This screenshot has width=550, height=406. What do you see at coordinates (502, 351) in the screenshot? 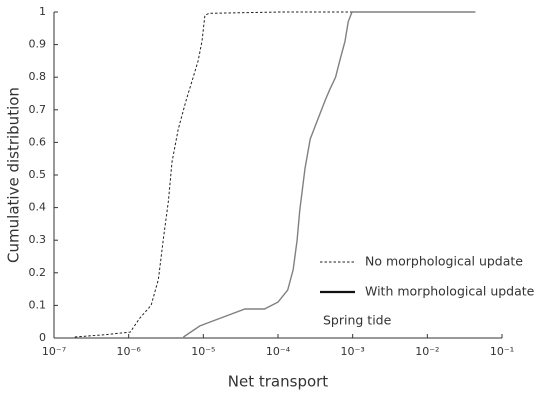
I see `x-tick-label: 10⁻¹` at bounding box center [502, 351].